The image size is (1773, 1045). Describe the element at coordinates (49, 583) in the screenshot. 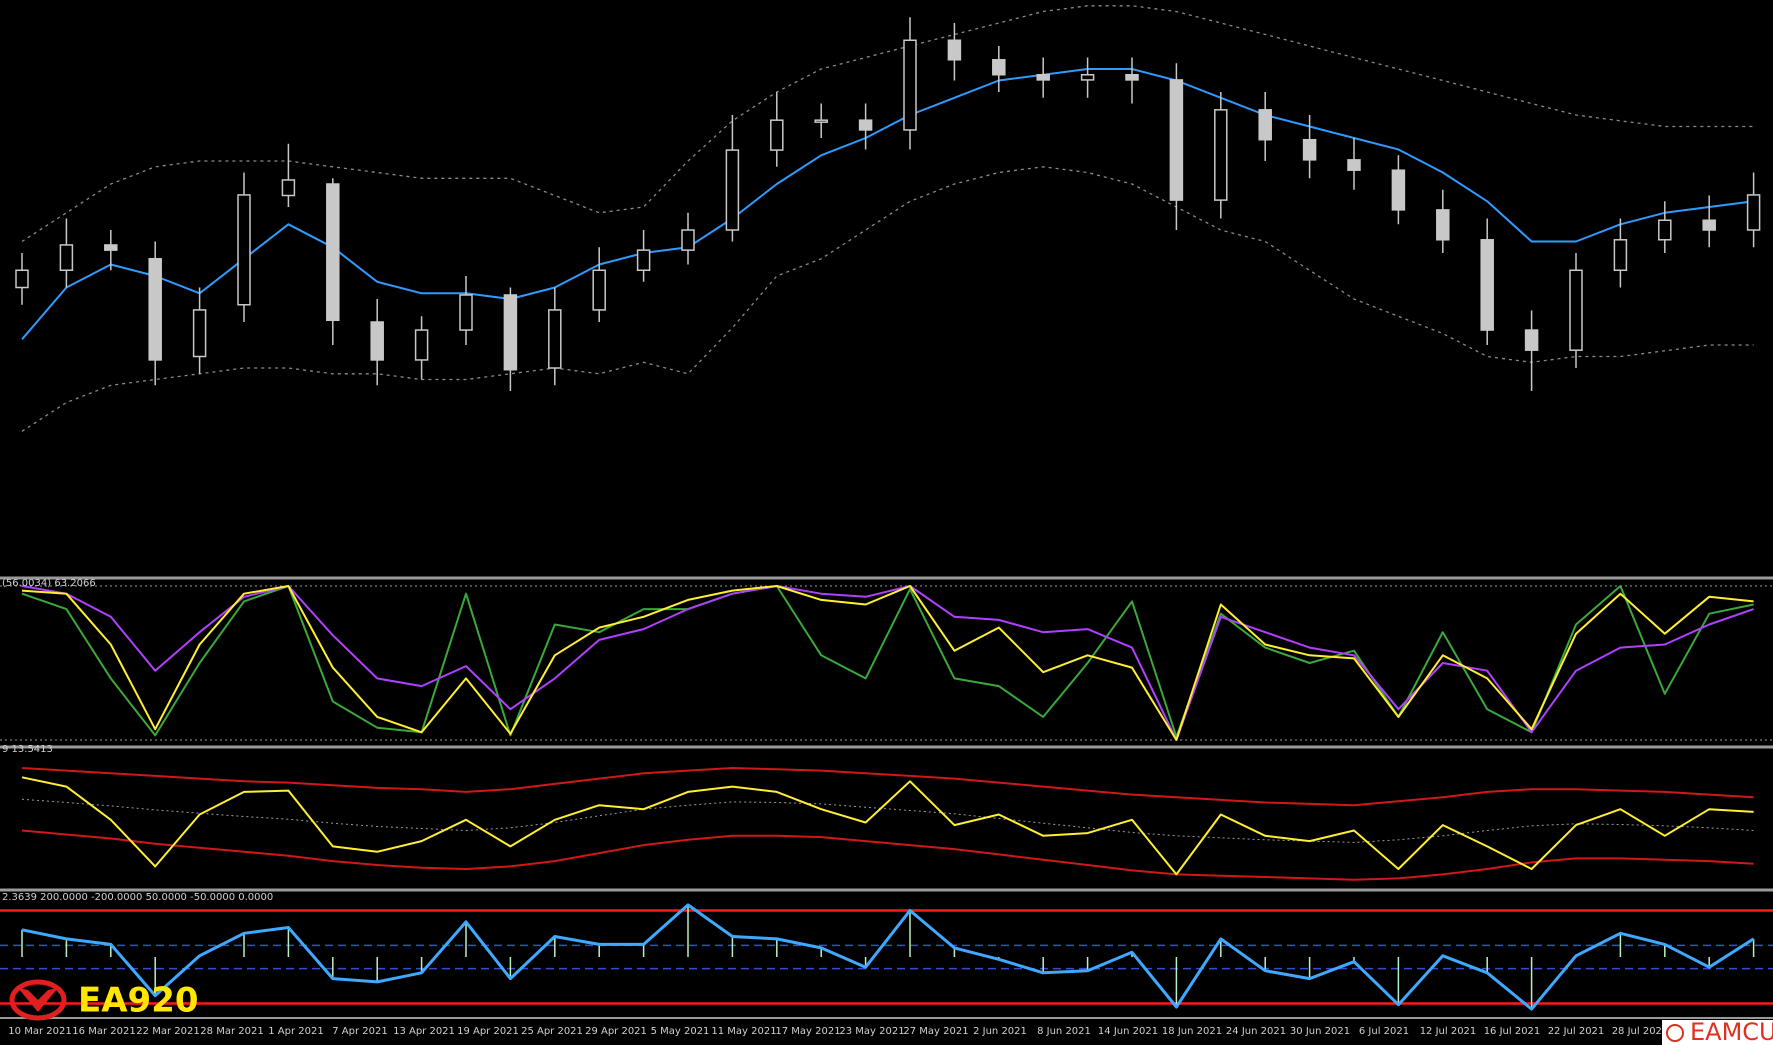

I see `indicator-label: (56.0034) 63.2066` at that location.